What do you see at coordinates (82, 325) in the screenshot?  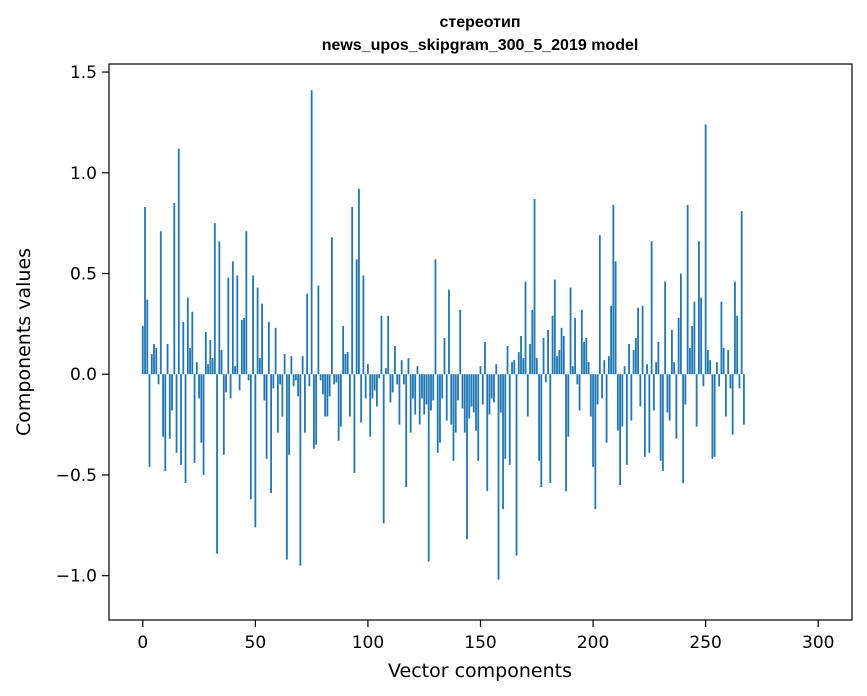 I see `y-axis-ticks: −1.0 −0.5 0.0 0.5 1.0 1.5` at bounding box center [82, 325].